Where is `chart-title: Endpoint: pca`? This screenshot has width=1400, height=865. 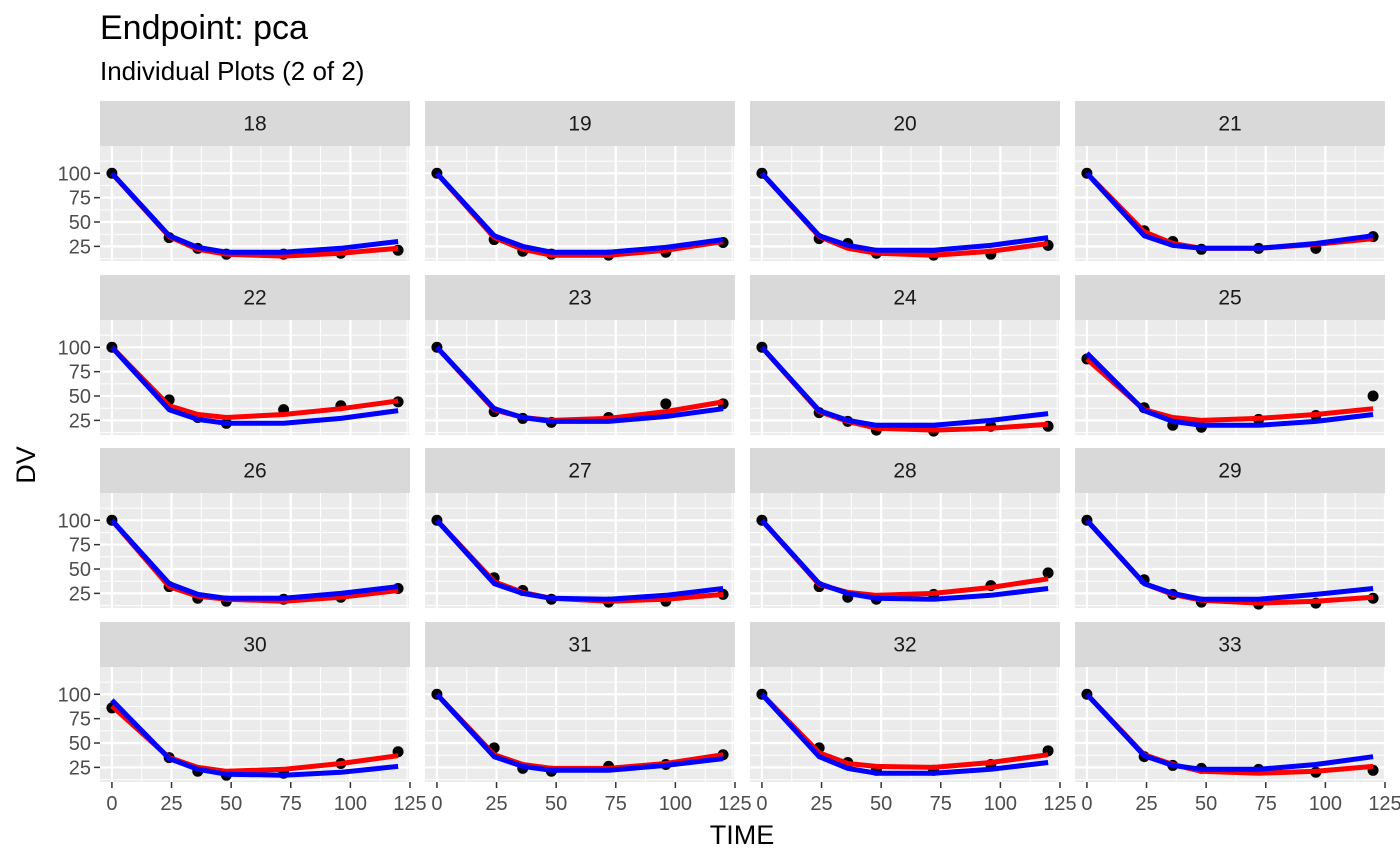 chart-title: Endpoint: pca is located at coordinates (204, 28).